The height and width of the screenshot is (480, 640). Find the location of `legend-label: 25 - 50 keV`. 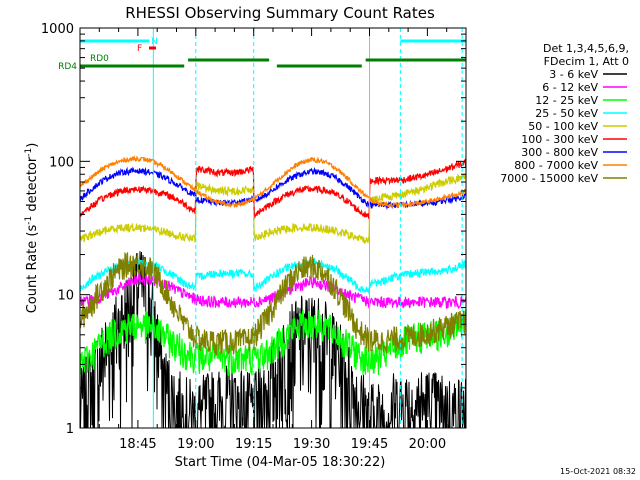

legend-label: 25 - 50 keV is located at coordinates (566, 113).